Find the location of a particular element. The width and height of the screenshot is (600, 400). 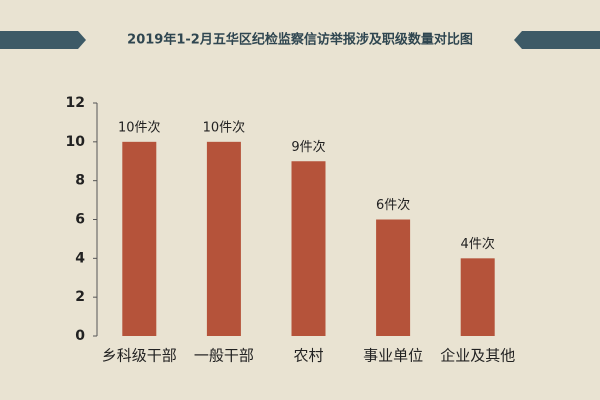

y-tick-label: 10 is located at coordinates (76, 142).